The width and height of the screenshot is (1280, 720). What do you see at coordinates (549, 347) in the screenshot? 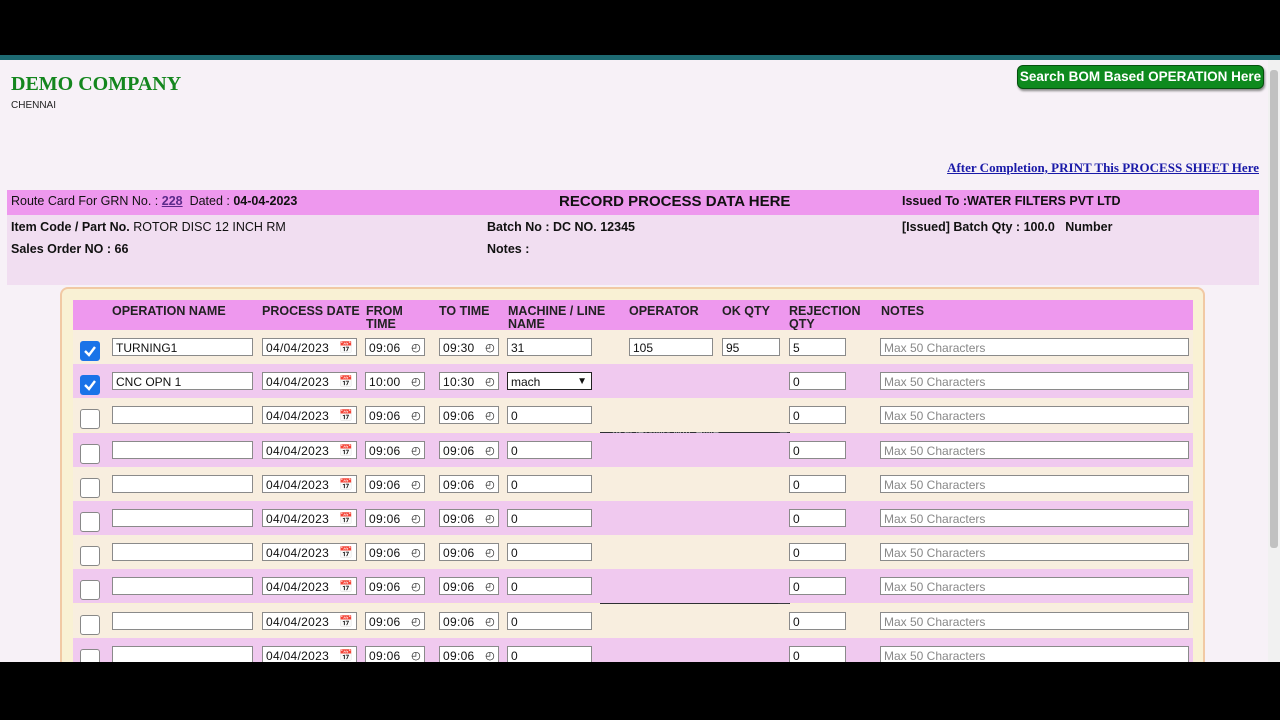
I see `machine-input: 31` at bounding box center [549, 347].